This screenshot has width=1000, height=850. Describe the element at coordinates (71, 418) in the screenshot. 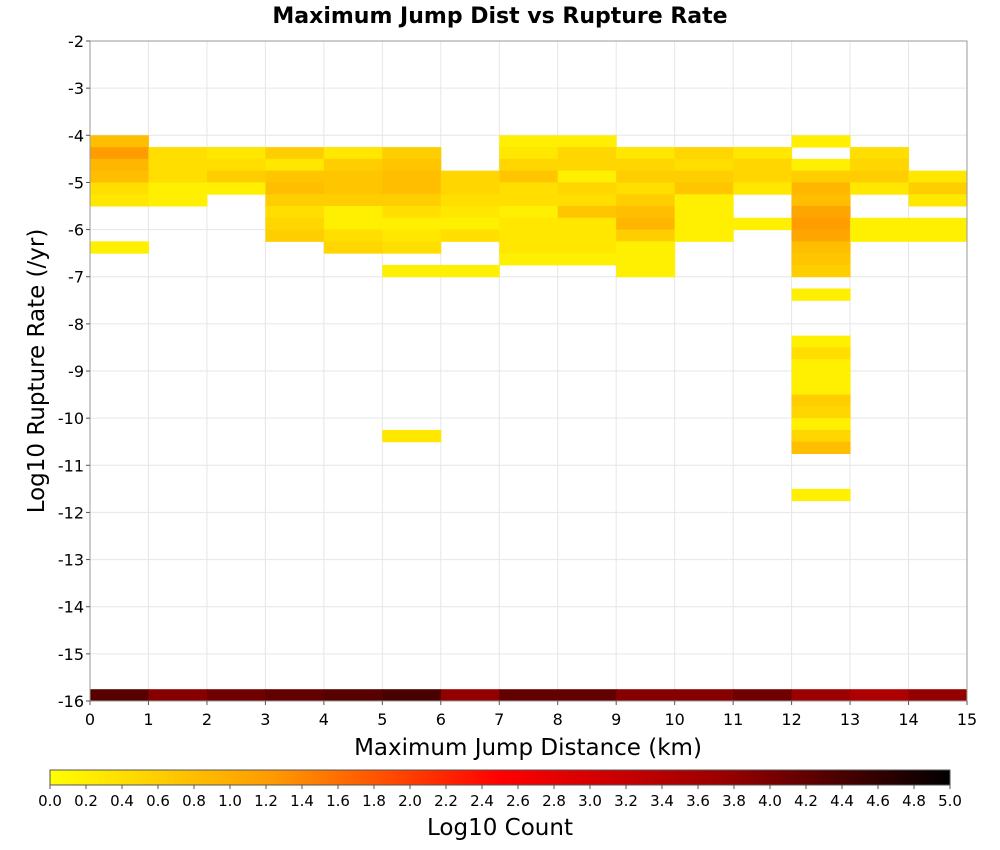

I see `y-tick-label: -10` at that location.